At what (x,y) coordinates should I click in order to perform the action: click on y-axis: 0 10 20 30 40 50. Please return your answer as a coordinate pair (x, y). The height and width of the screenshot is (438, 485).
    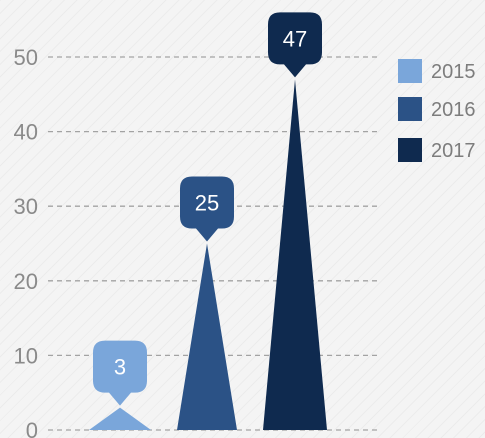
    Looking at the image, I should click on (26, 241).